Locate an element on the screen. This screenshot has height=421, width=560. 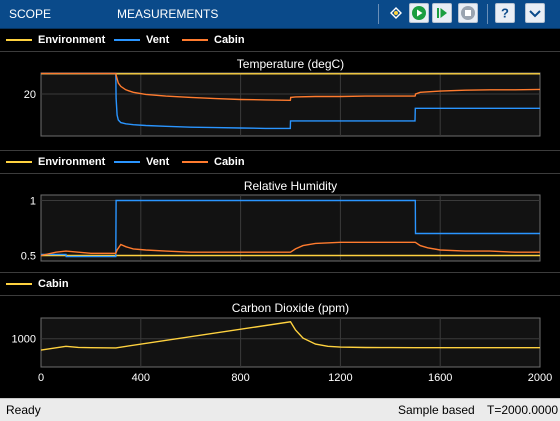
toolstrip: SCOPE MEASUREMENTS ? is located at coordinates (280, 14).